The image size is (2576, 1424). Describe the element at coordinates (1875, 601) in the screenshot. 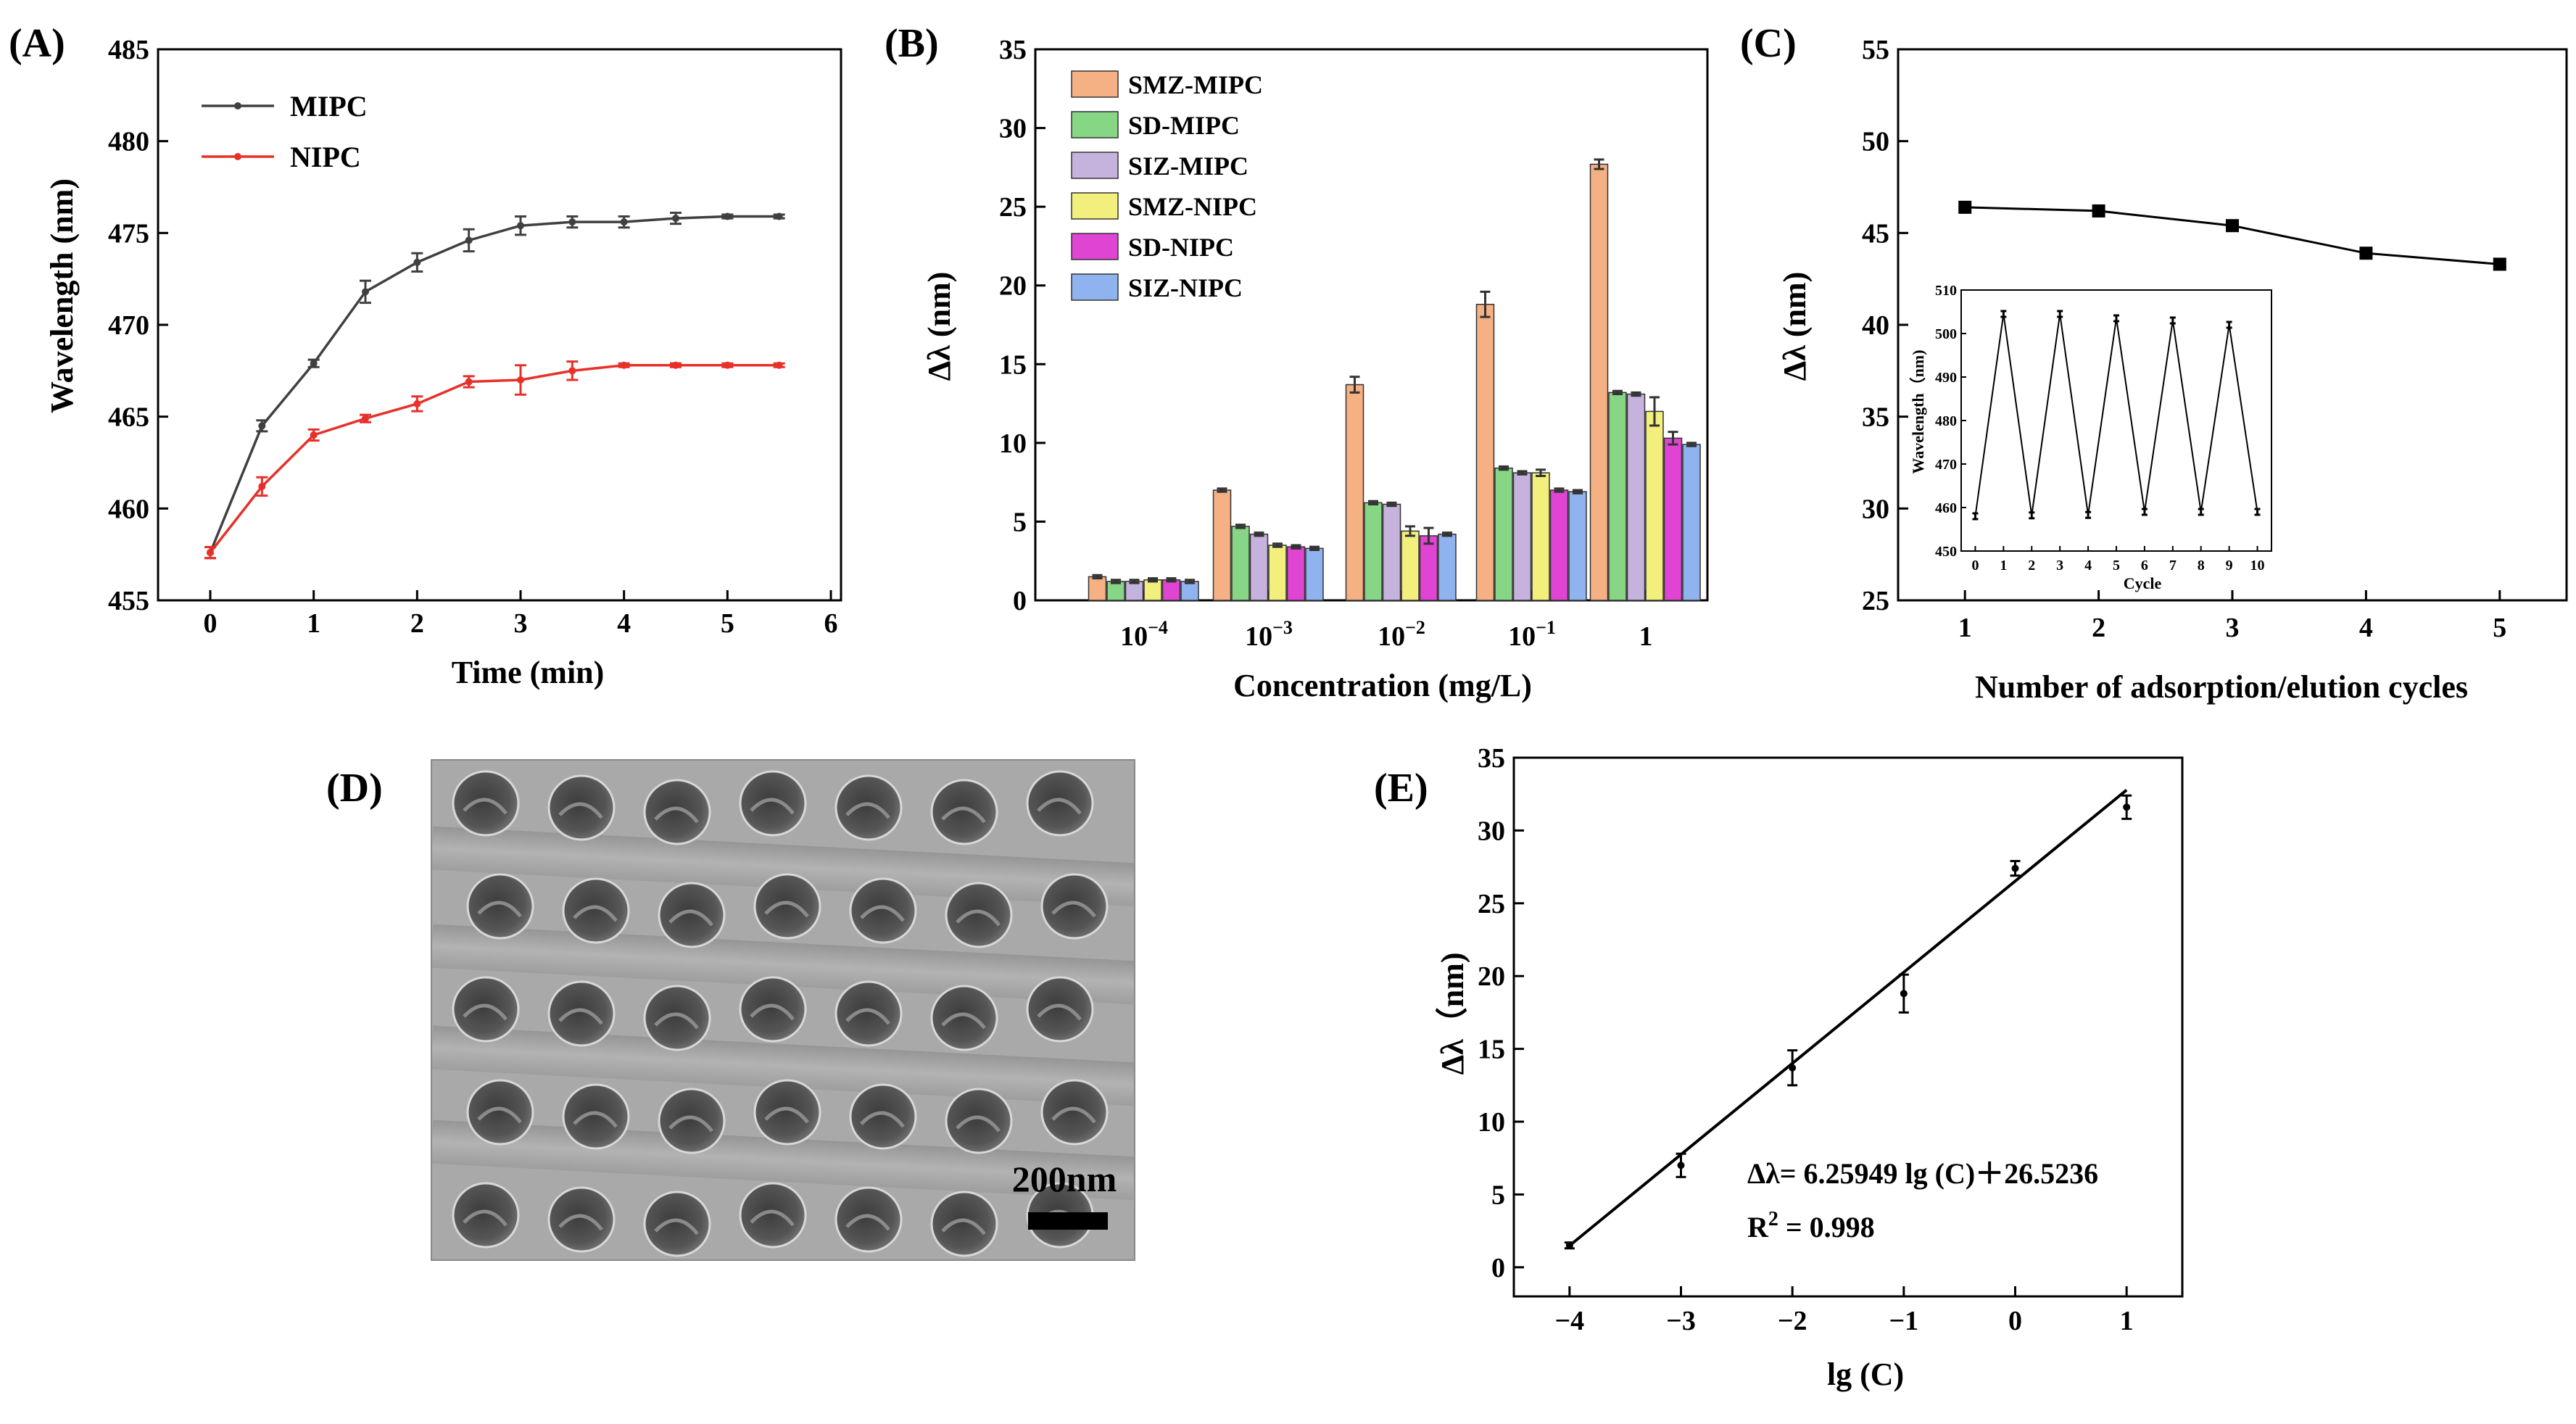

I see `y-tick-label: 25` at that location.